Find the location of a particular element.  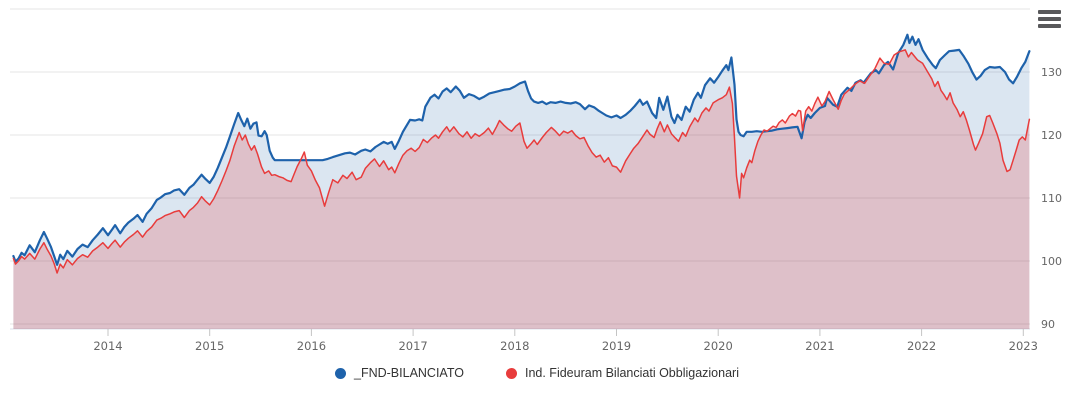

x-tick-label: 2014 is located at coordinates (107, 346).